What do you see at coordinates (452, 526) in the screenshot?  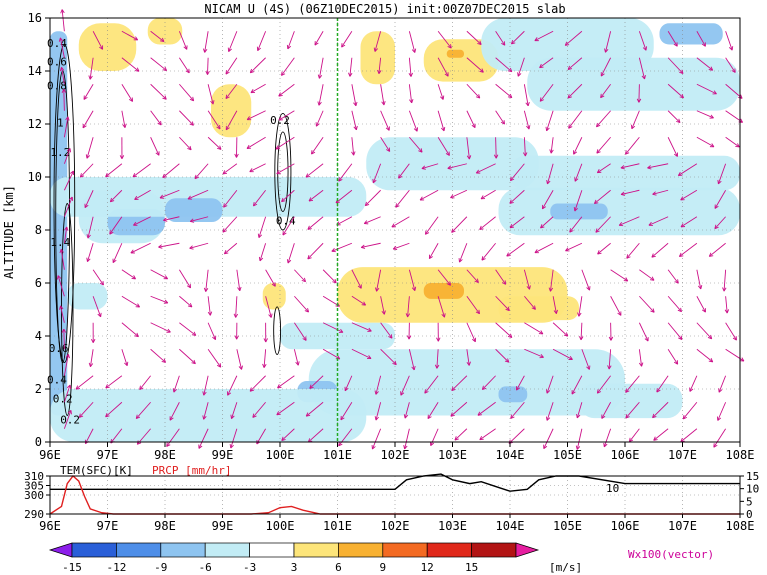 I see `sfc-x-tick-label-7: 103E` at bounding box center [452, 526].